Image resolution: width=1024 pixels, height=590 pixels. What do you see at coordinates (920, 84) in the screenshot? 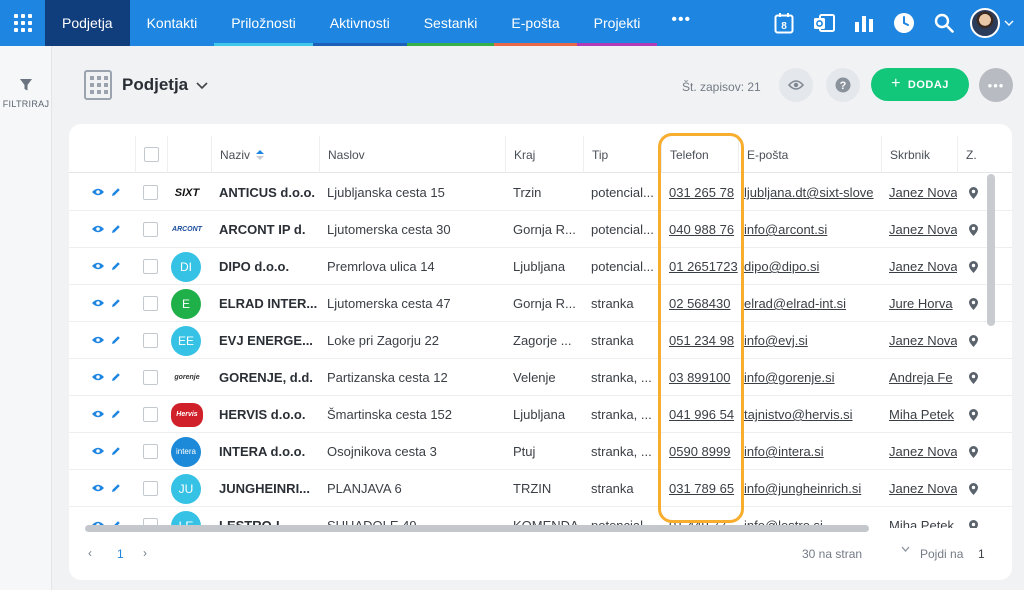
I see `add-button: + DODAJ` at bounding box center [920, 84].